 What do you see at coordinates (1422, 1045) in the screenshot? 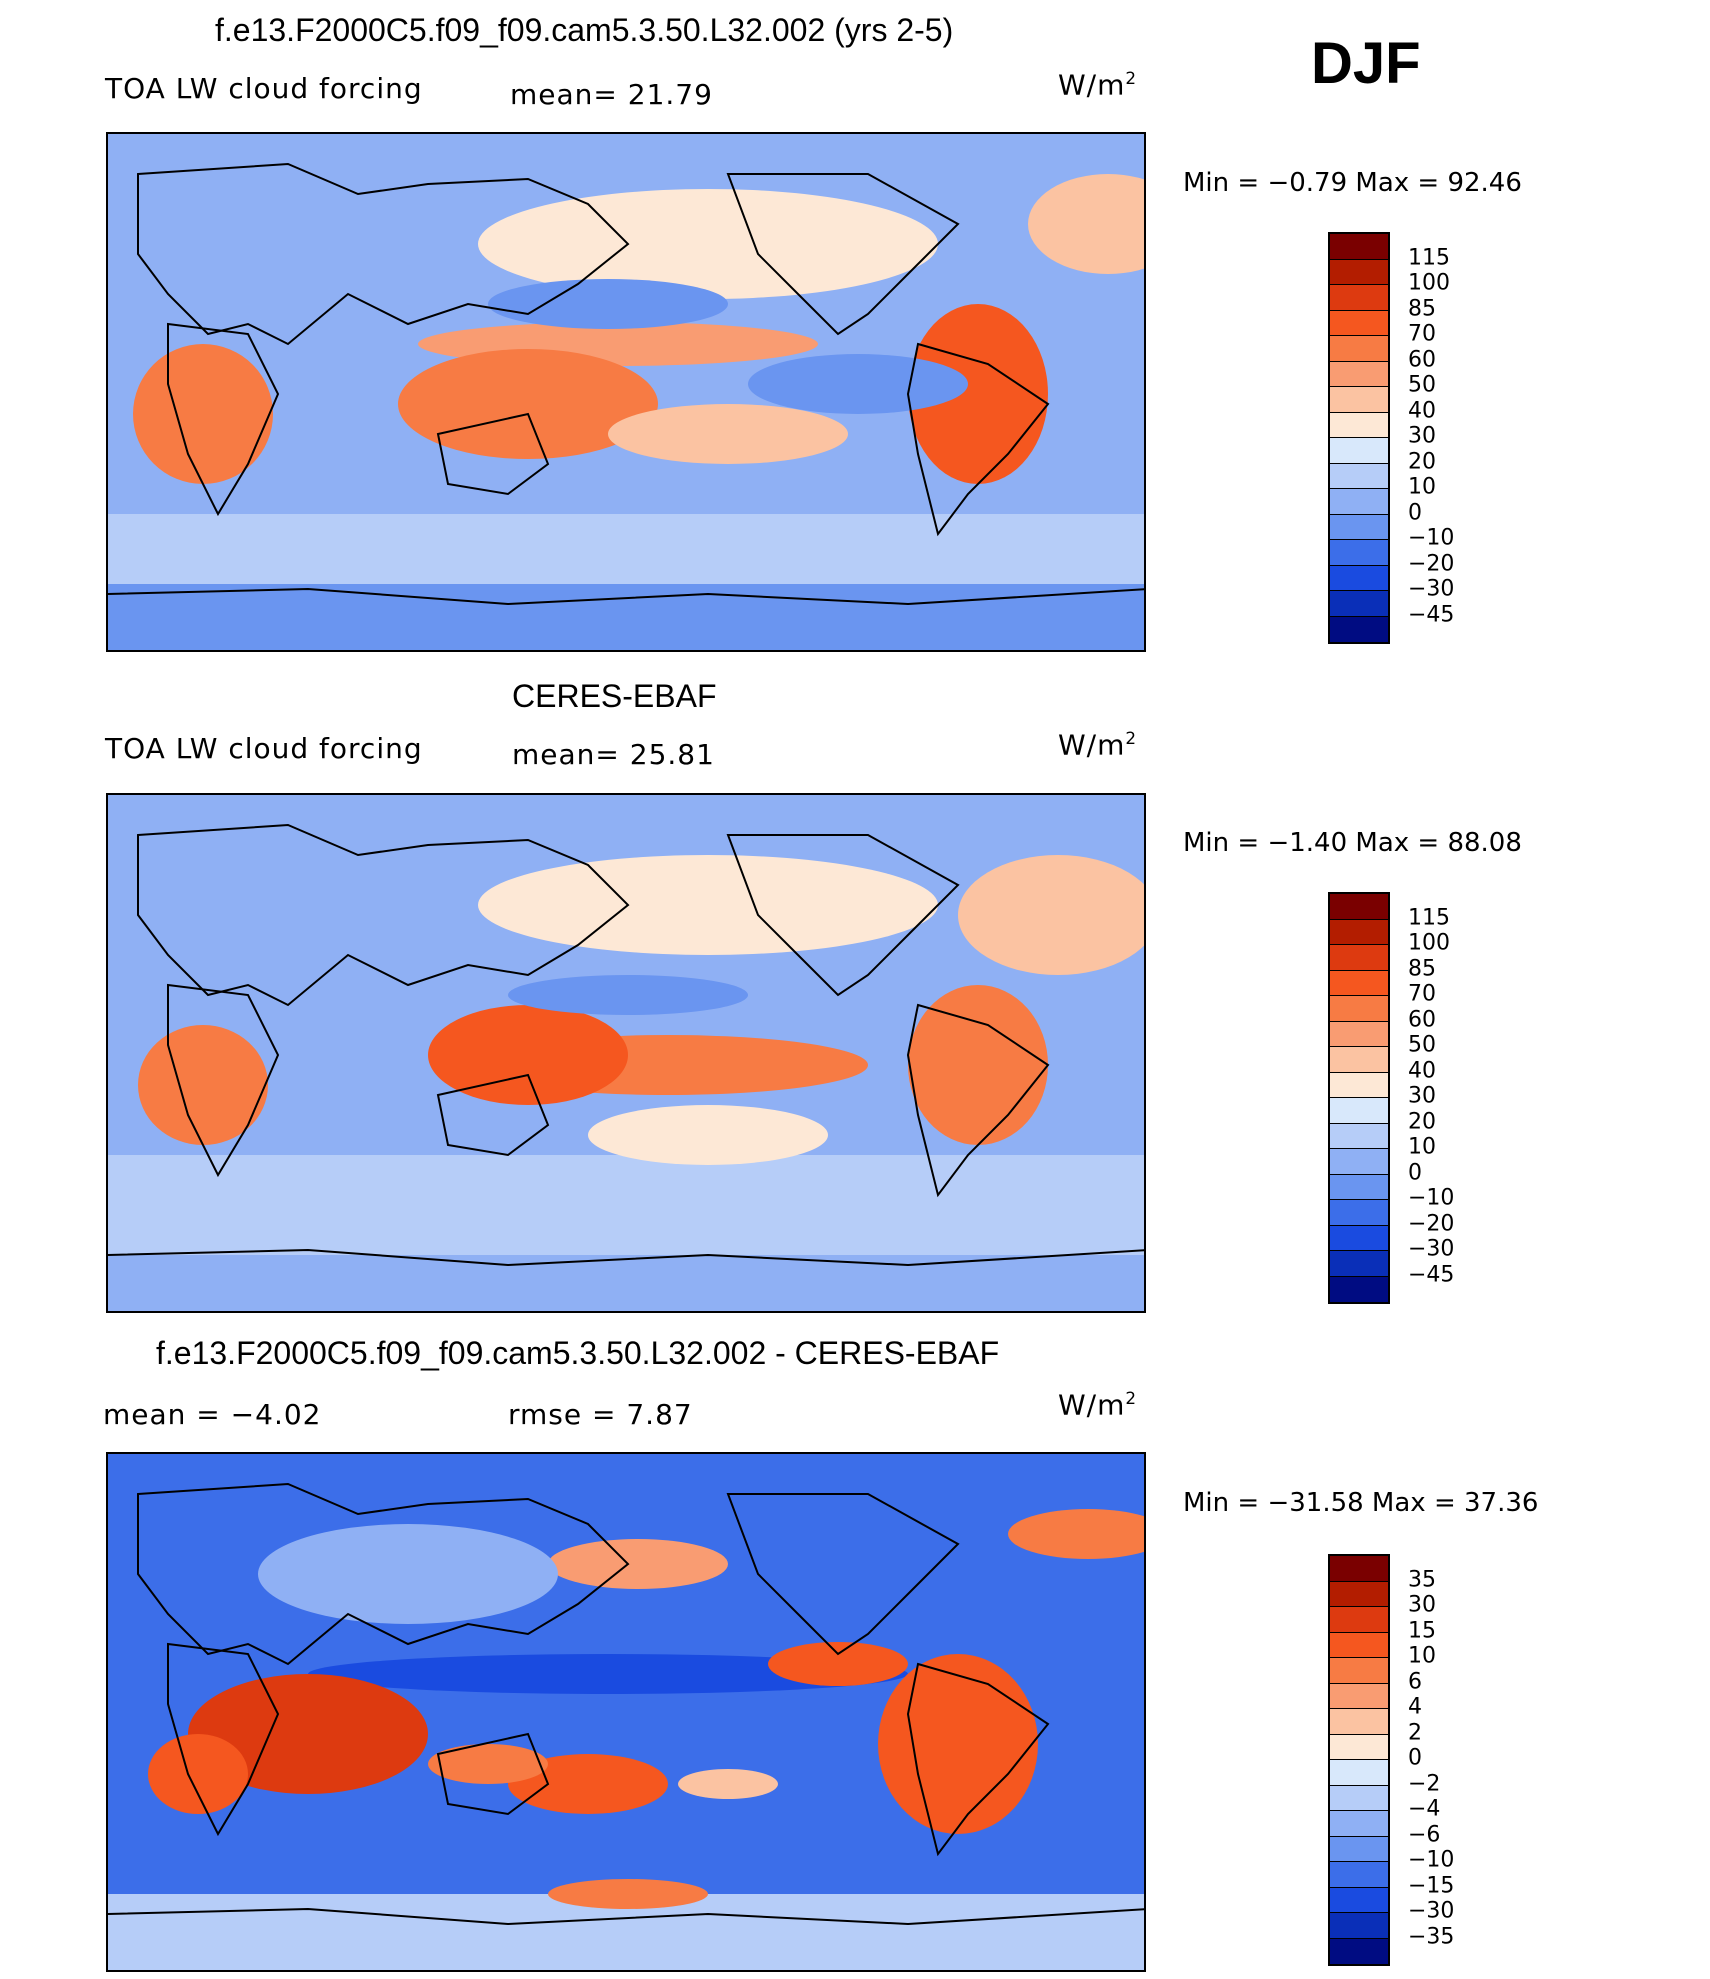
I see `panel2-cbar-label: 50` at bounding box center [1422, 1045].